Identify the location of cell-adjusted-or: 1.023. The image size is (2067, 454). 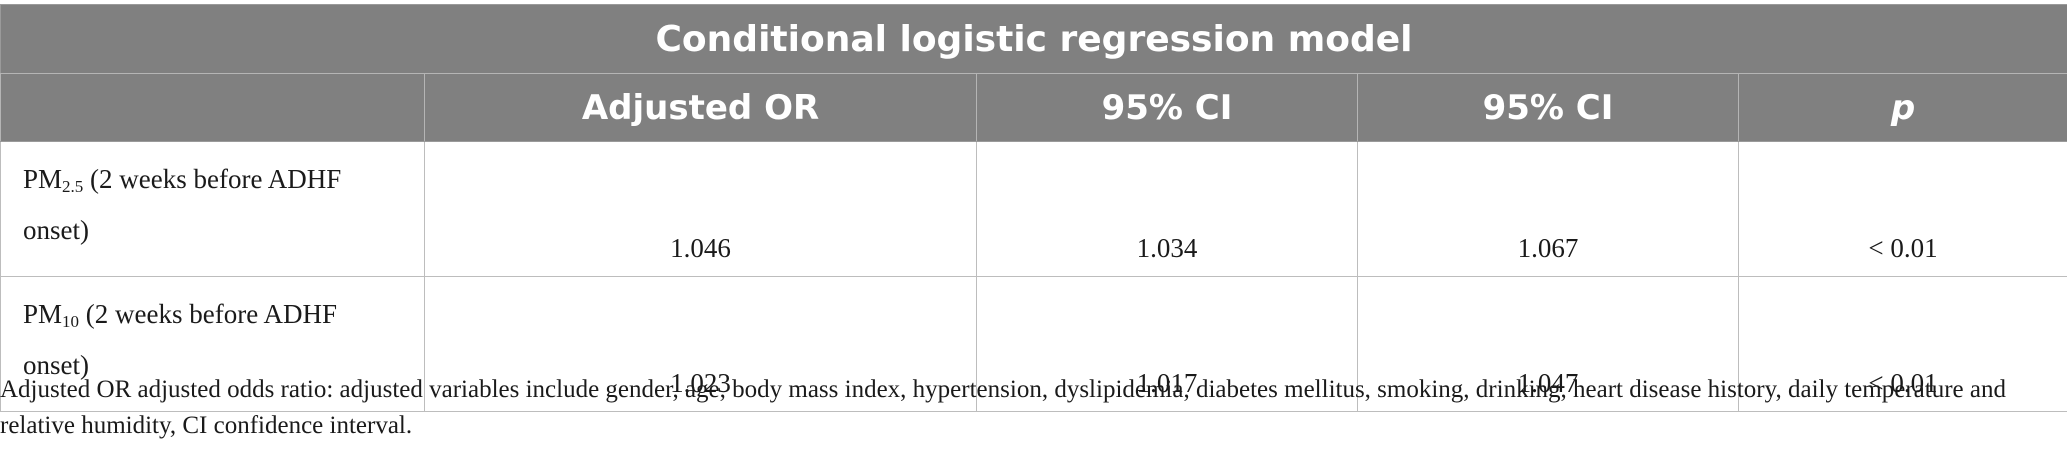
(700, 344).